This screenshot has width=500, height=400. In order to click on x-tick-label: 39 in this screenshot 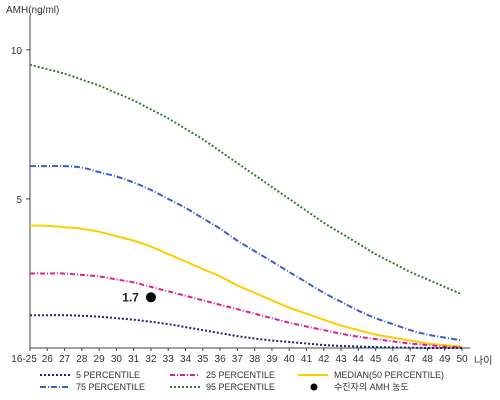, I will do `click(272, 359)`.